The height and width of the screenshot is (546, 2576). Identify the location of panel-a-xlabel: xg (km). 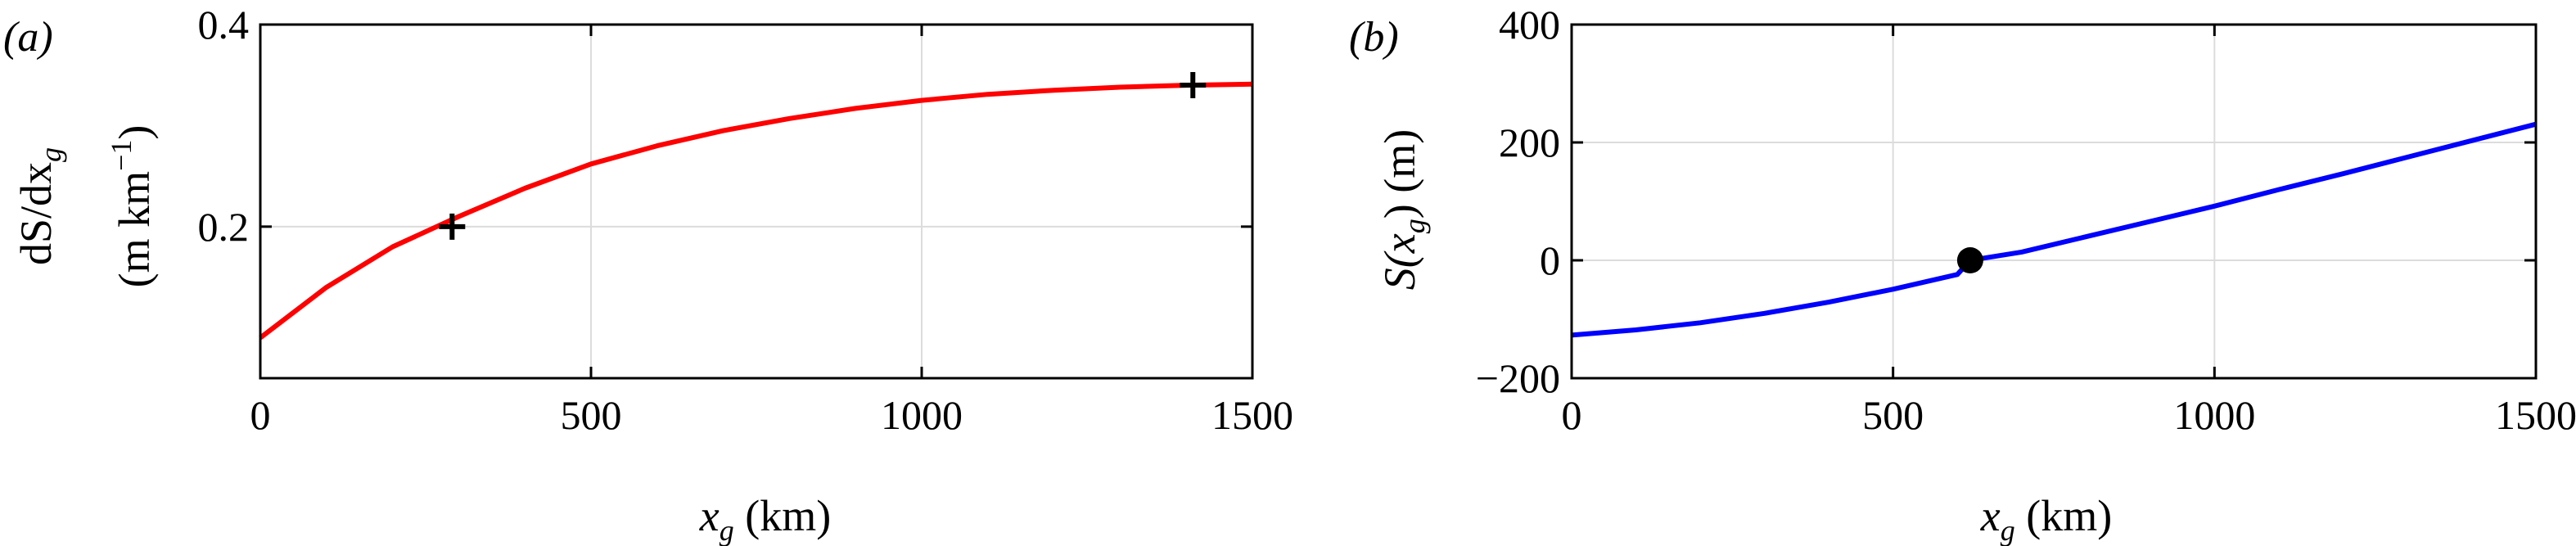
(765, 518).